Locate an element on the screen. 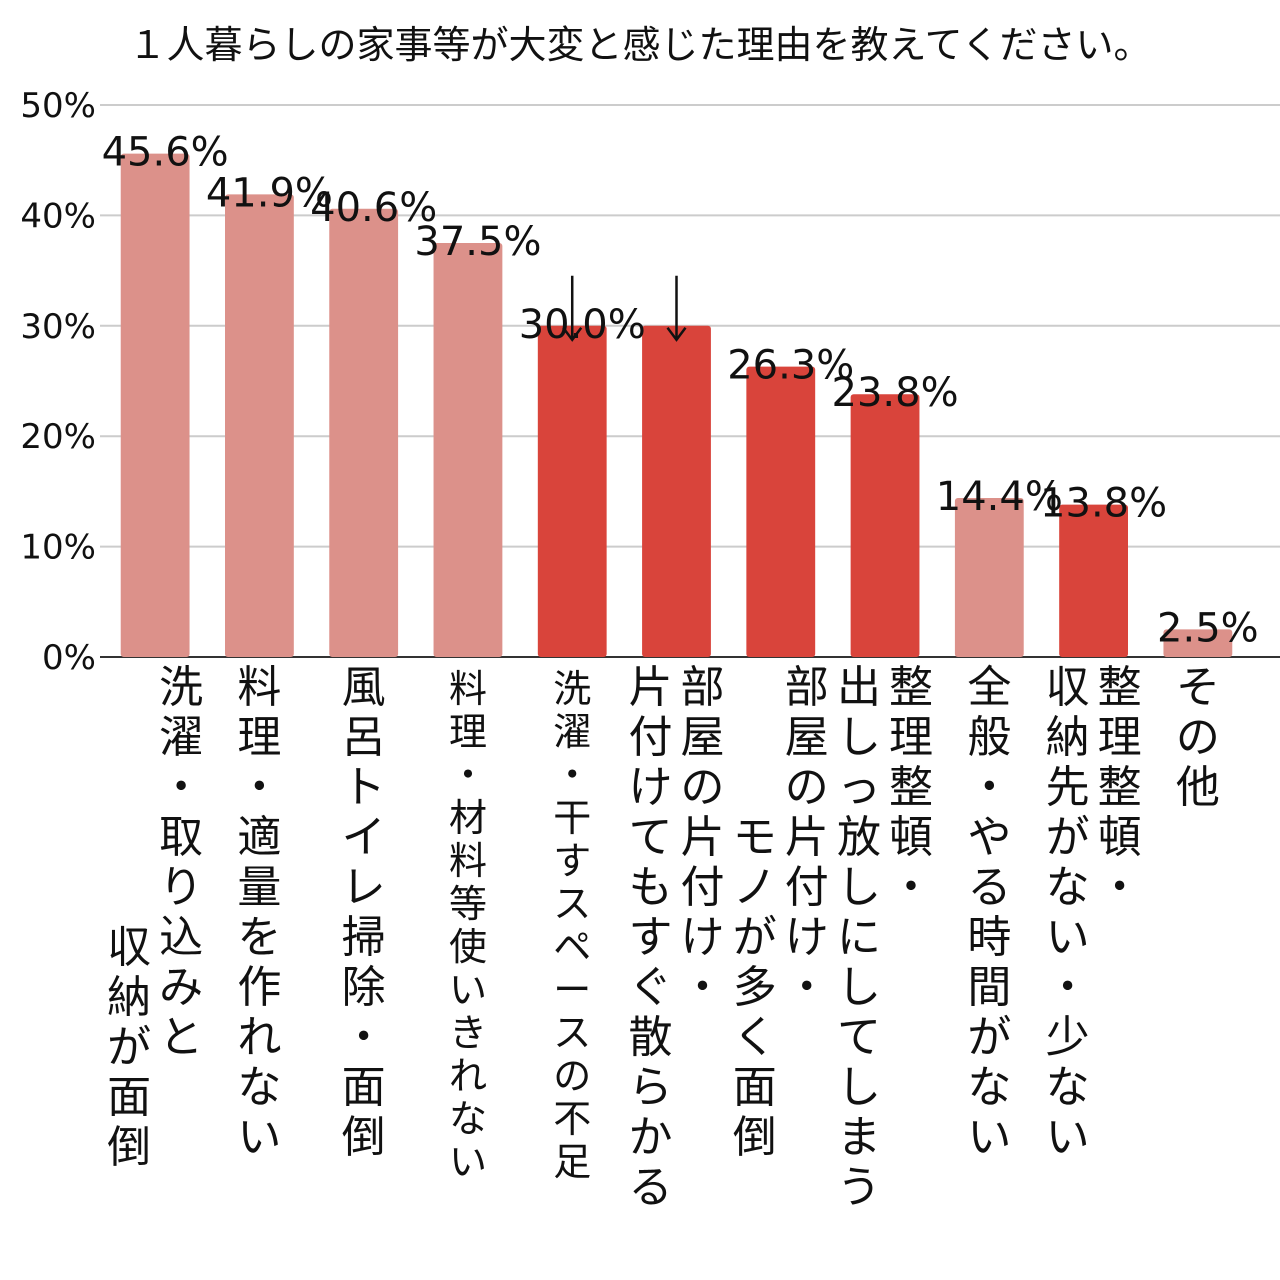 This screenshot has width=1280, height=1280. category-label: 風呂トイレ掃除・面倒 is located at coordinates (364, 912).